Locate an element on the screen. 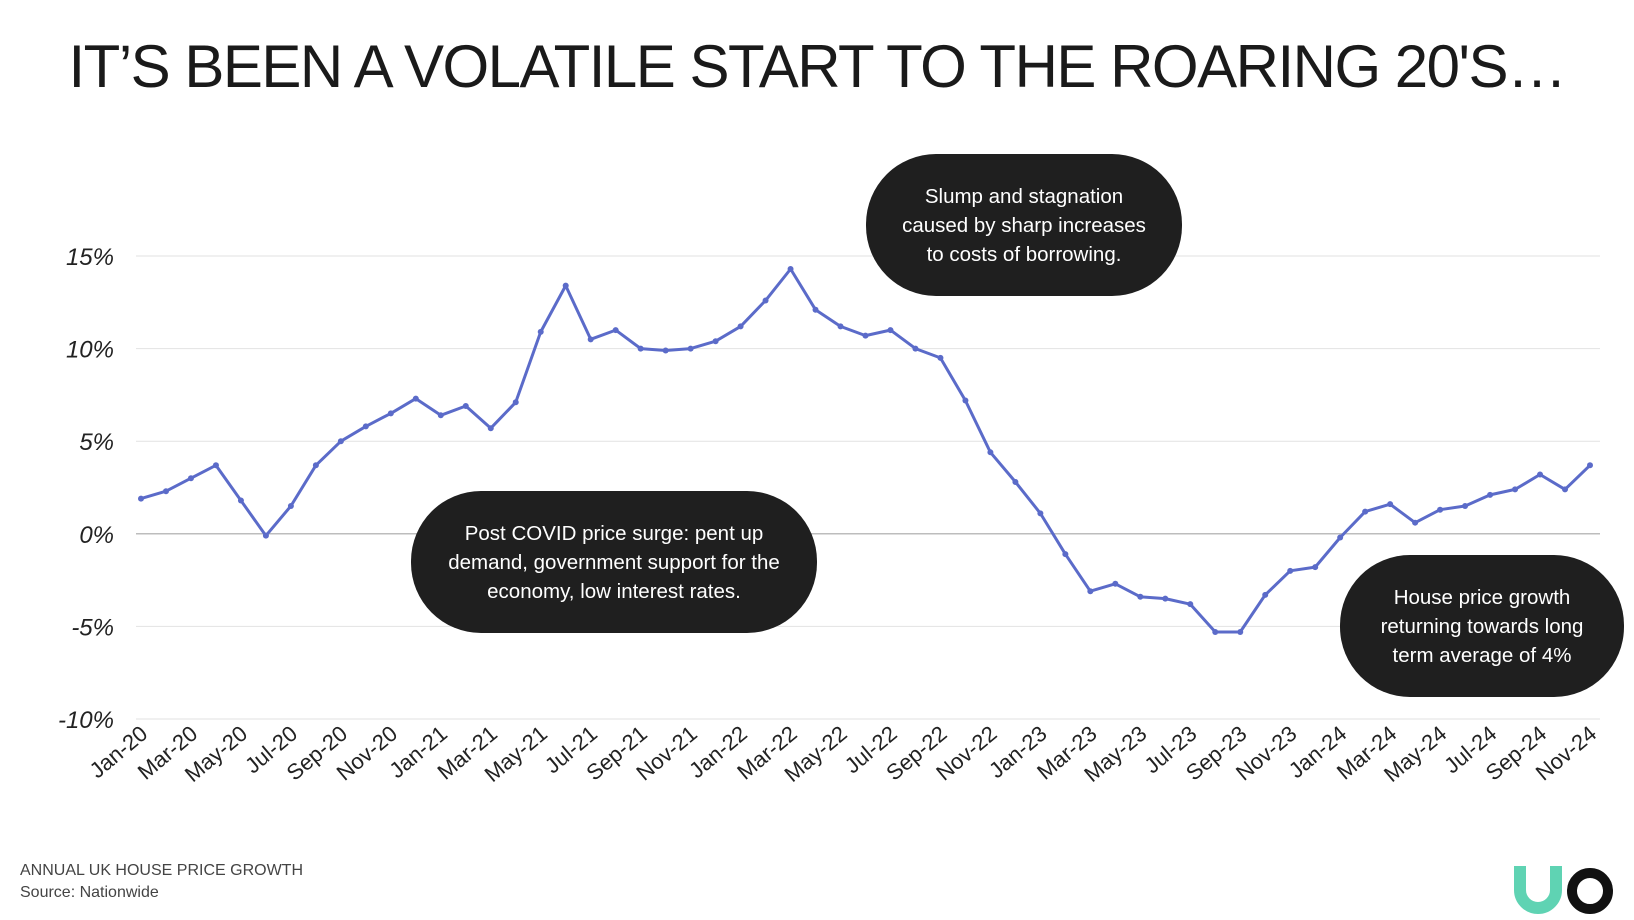 This screenshot has width=1634, height=920. y-tick-label: 5% is located at coordinates (96, 442).